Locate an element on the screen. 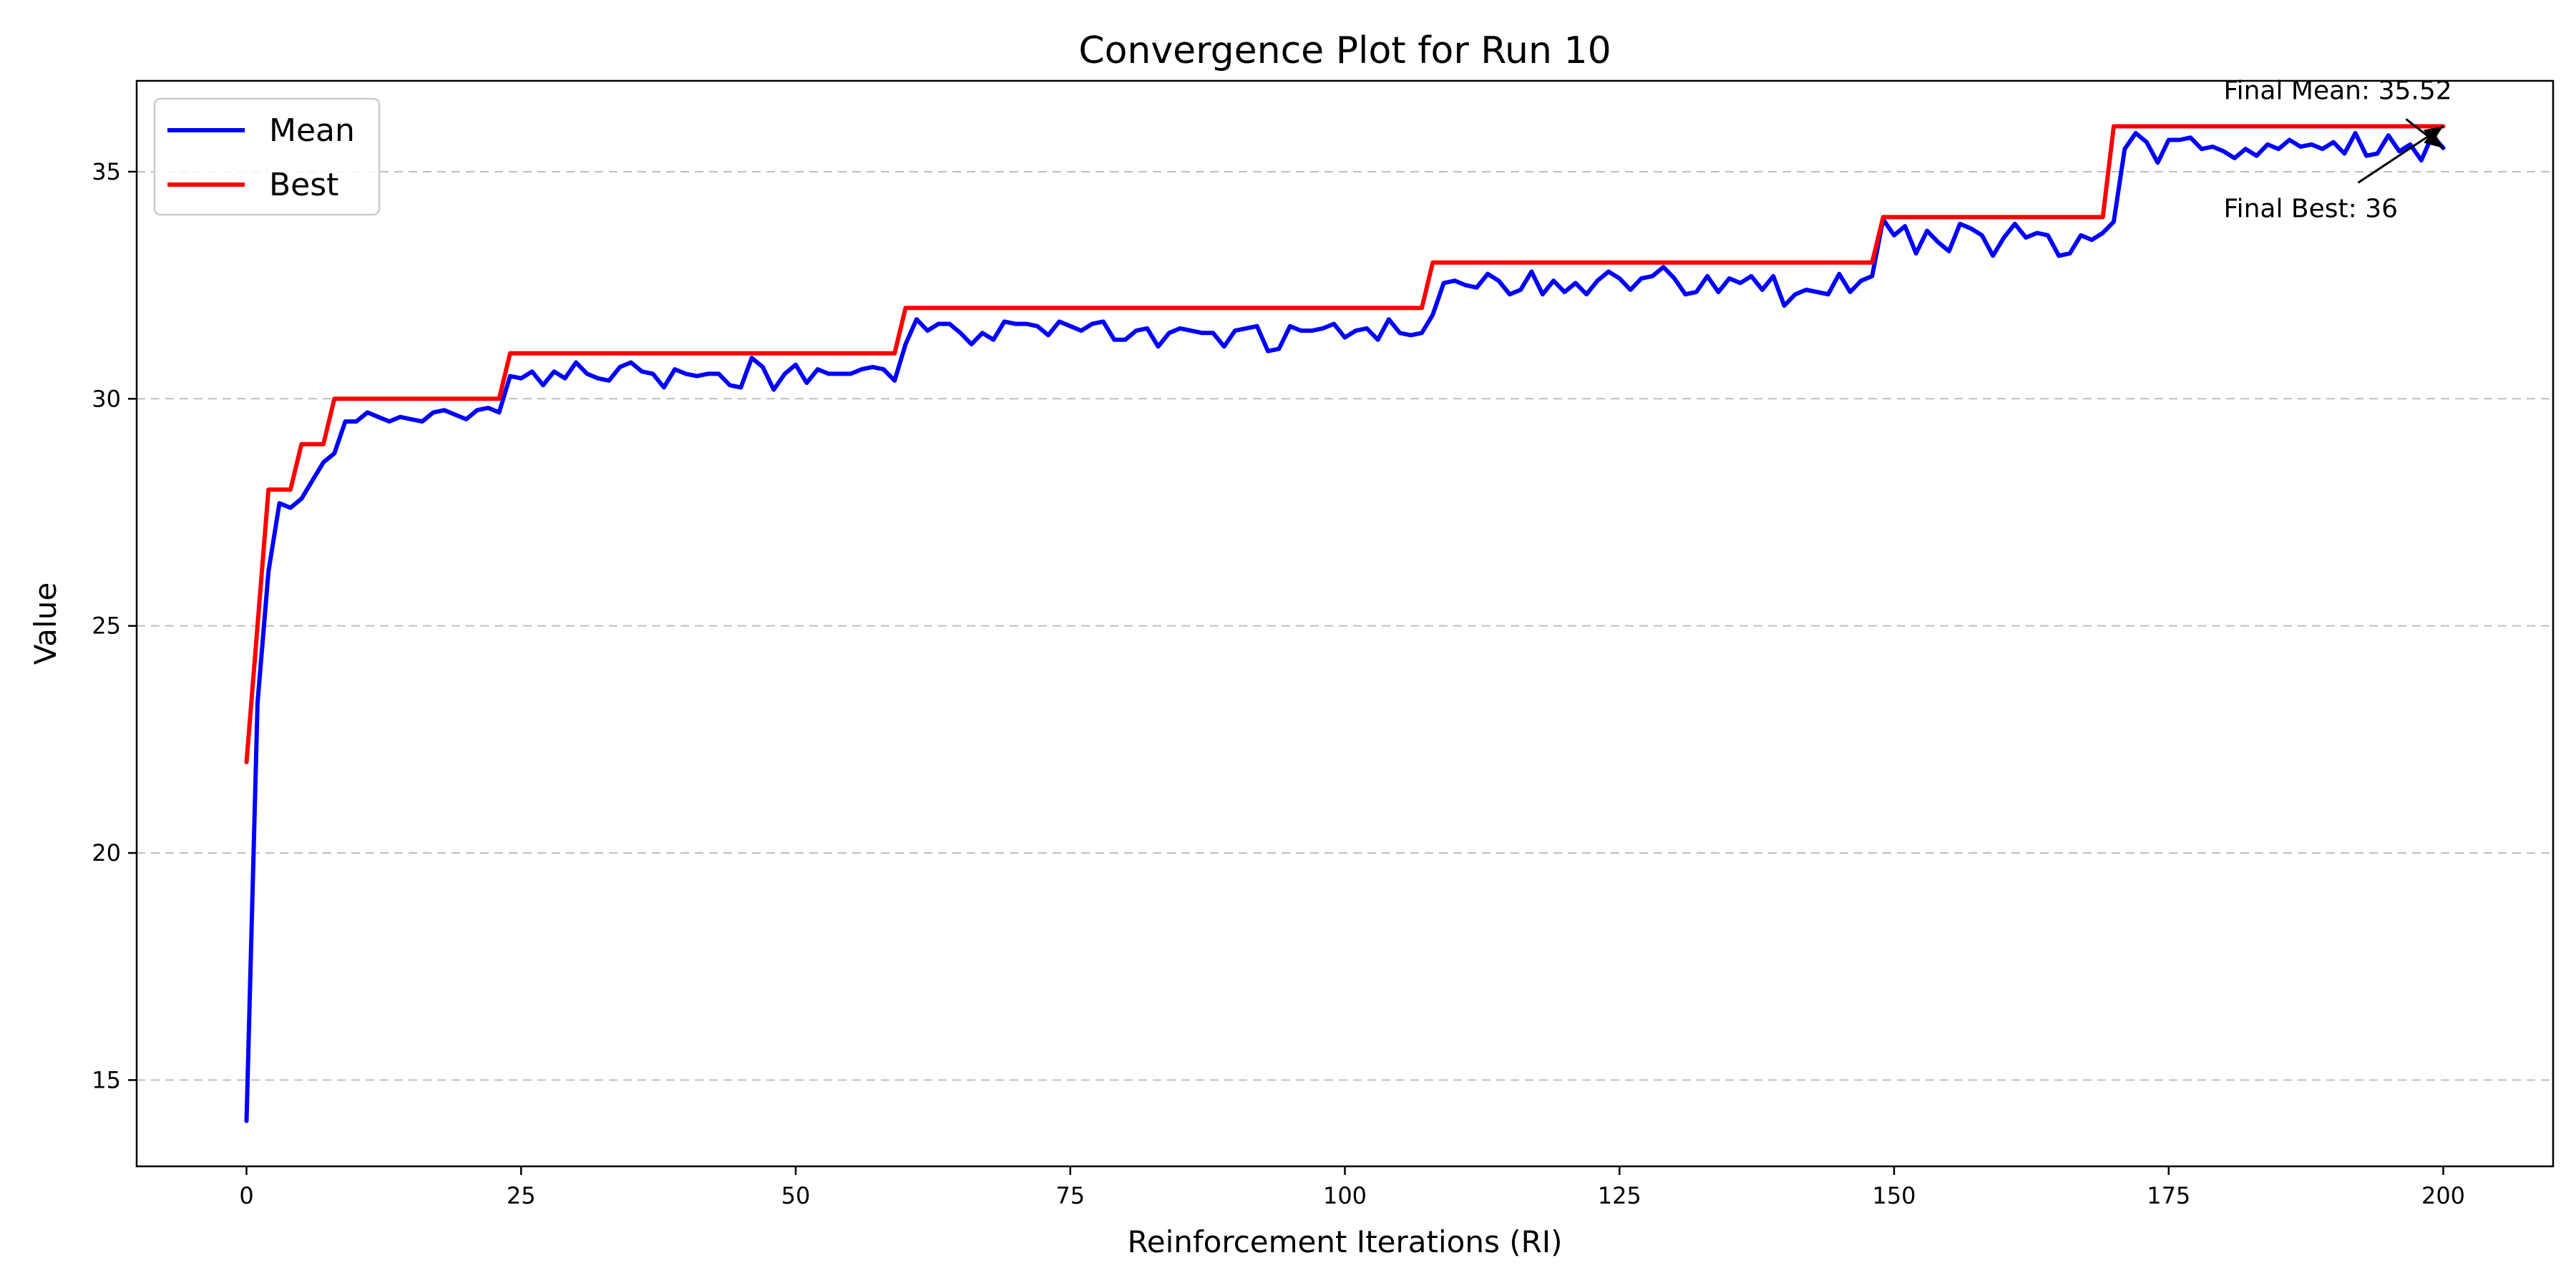 This screenshot has width=2576, height=1288. annotation-label: Final Best: 36 is located at coordinates (2311, 208).